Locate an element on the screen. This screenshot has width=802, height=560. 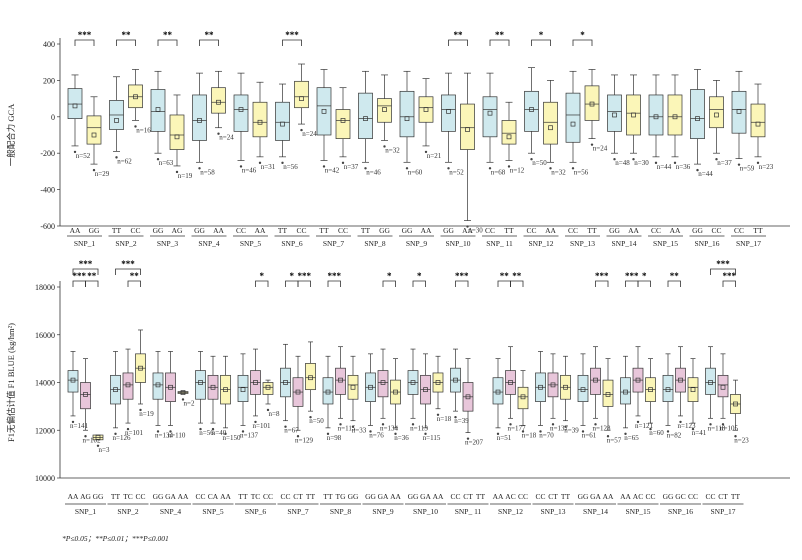
sample-size-label: n=137 is located at coordinates (249, 435).